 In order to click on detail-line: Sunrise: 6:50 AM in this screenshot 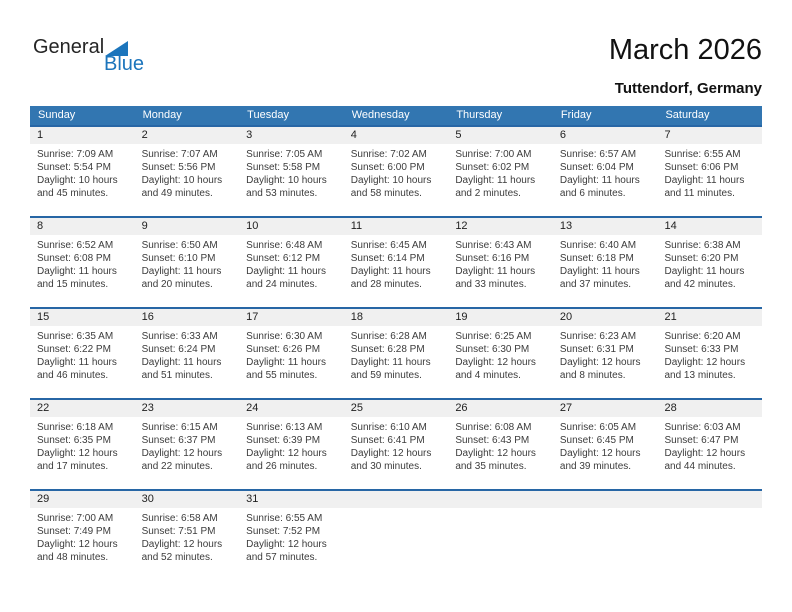, I will do `click(179, 245)`.